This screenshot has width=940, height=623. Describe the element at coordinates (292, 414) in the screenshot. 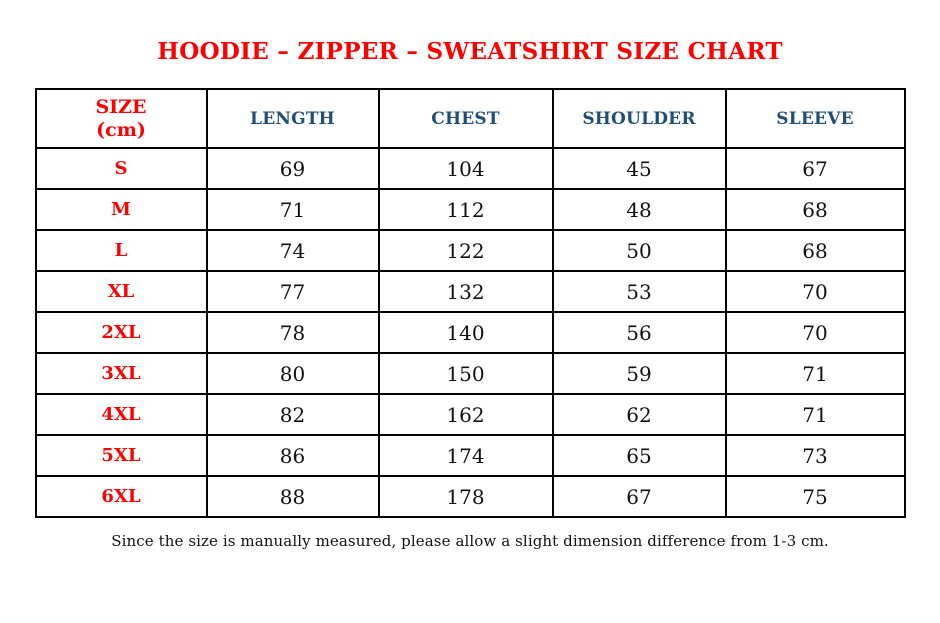

I see `length-cell: 82` at that location.